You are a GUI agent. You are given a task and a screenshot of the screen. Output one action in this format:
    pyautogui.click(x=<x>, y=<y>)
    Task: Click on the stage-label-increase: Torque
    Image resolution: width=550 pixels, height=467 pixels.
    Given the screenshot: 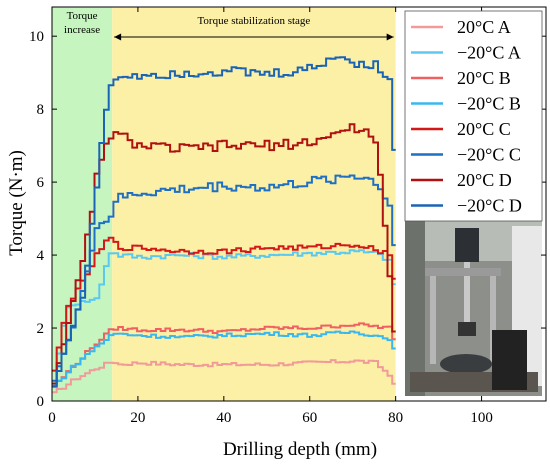 What is the action you would take?
    pyautogui.click(x=82, y=16)
    